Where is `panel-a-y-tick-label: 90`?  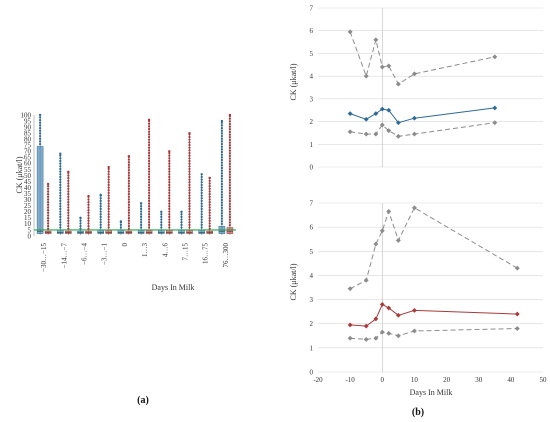 panel-a-y-tick-label: 90 is located at coordinates (28, 127).